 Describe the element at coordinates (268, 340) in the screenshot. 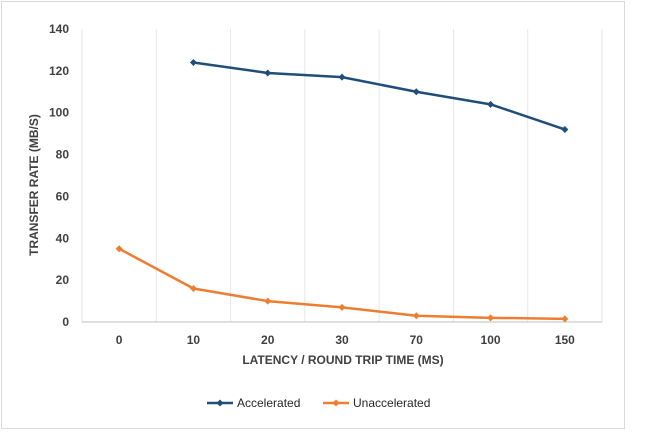

I see `x-tick-label: 20` at that location.